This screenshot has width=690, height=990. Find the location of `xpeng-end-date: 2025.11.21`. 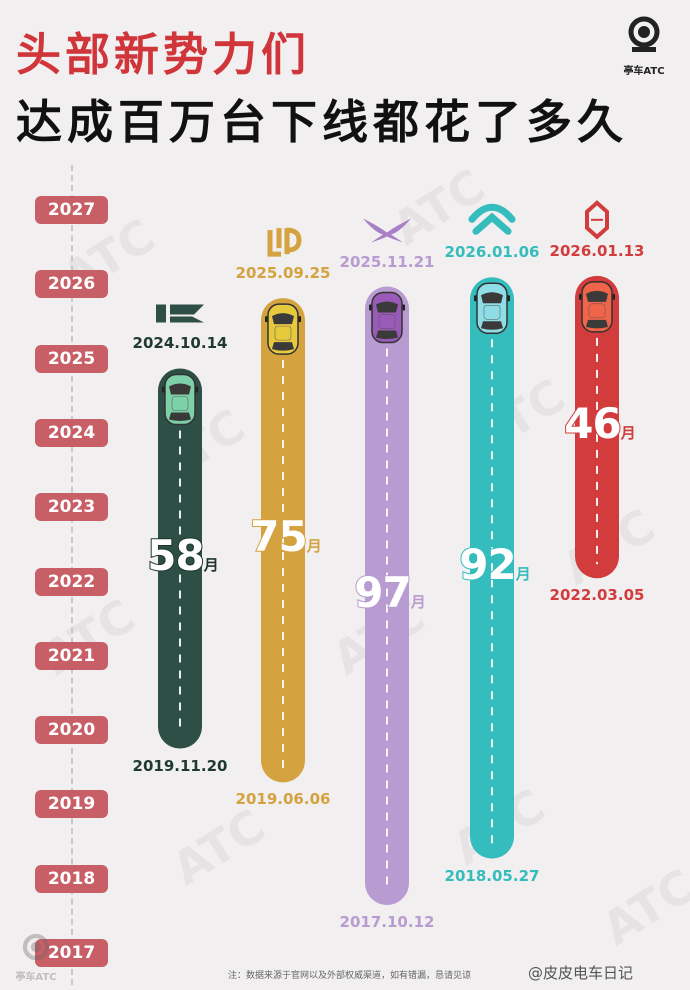

xpeng-end-date: 2025.11.21 is located at coordinates (387, 261).